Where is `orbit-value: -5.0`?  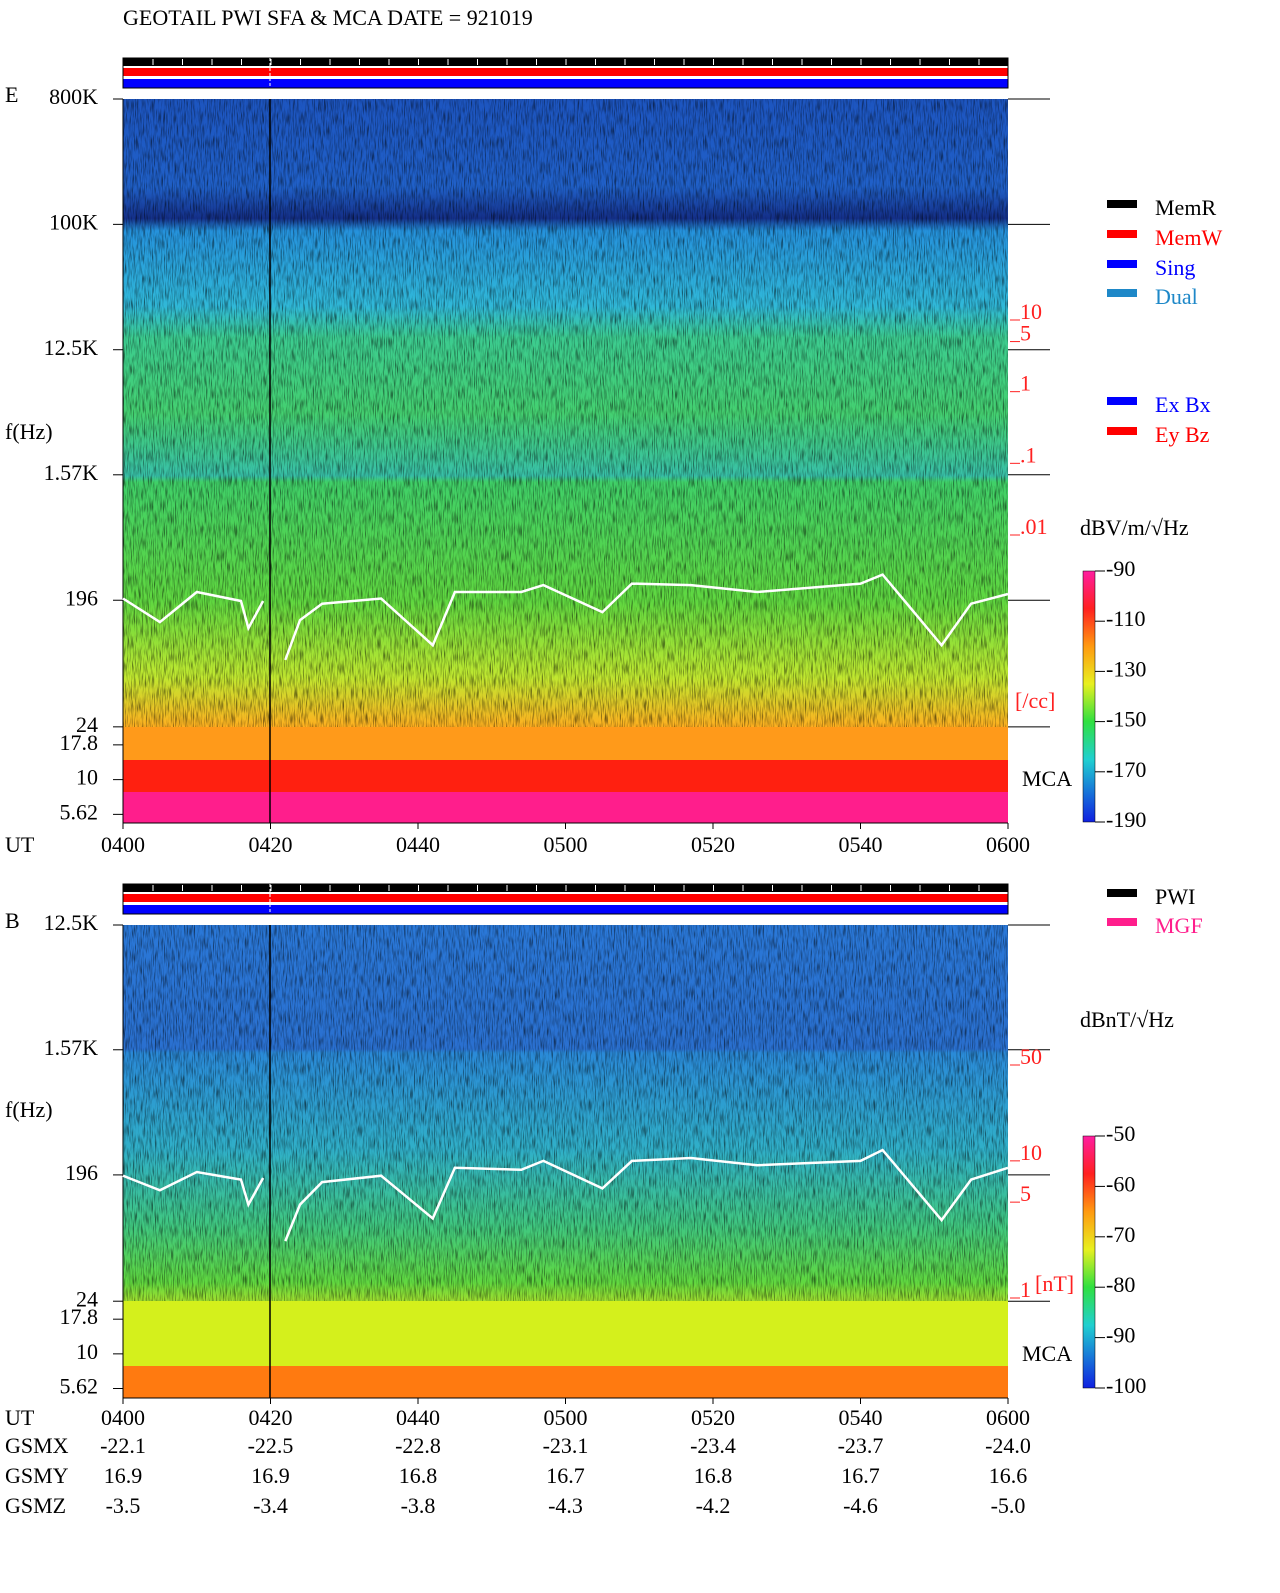 orbit-value: -5.0 is located at coordinates (1008, 1505).